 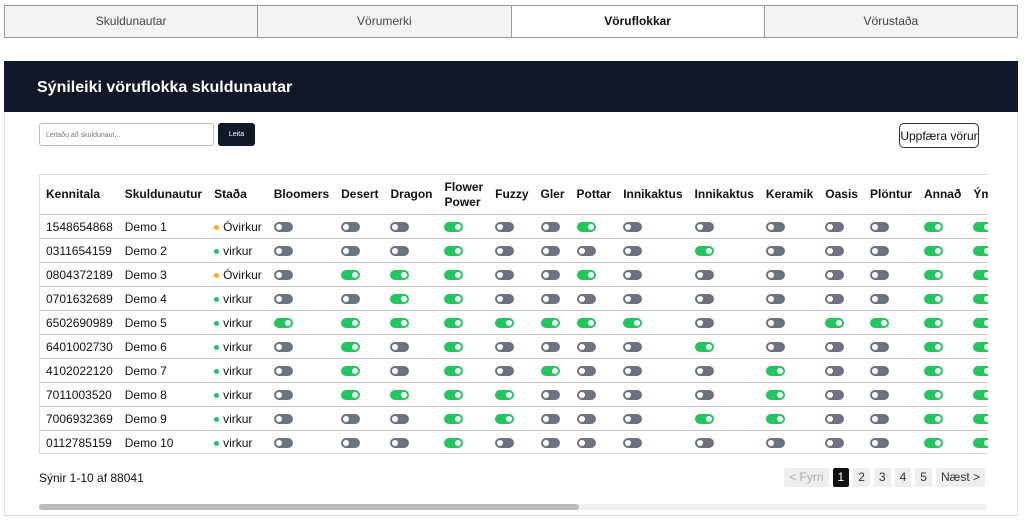 What do you see at coordinates (841, 477) in the screenshot?
I see `page-button: 1` at bounding box center [841, 477].